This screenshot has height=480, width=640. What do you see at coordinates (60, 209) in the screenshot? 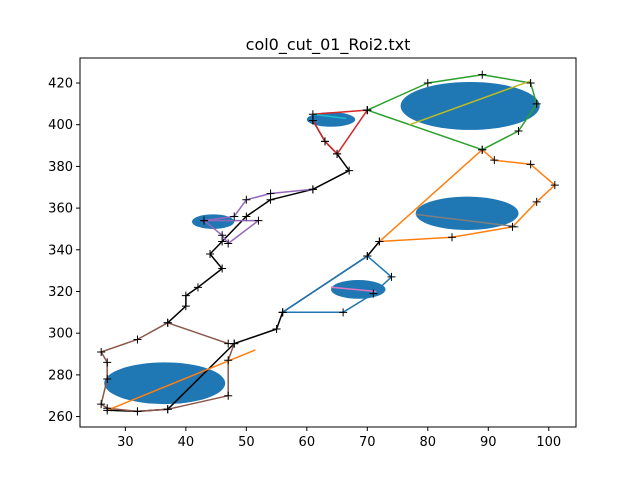
I see `y-tick-label: 360` at bounding box center [60, 209].